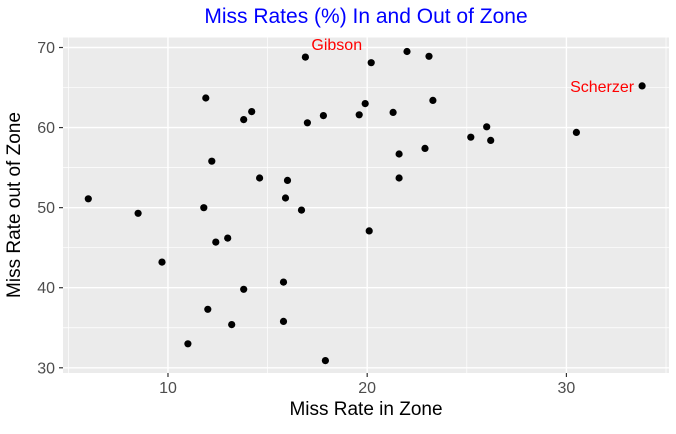  I want to click on x-tick-label: 20, so click(367, 388).